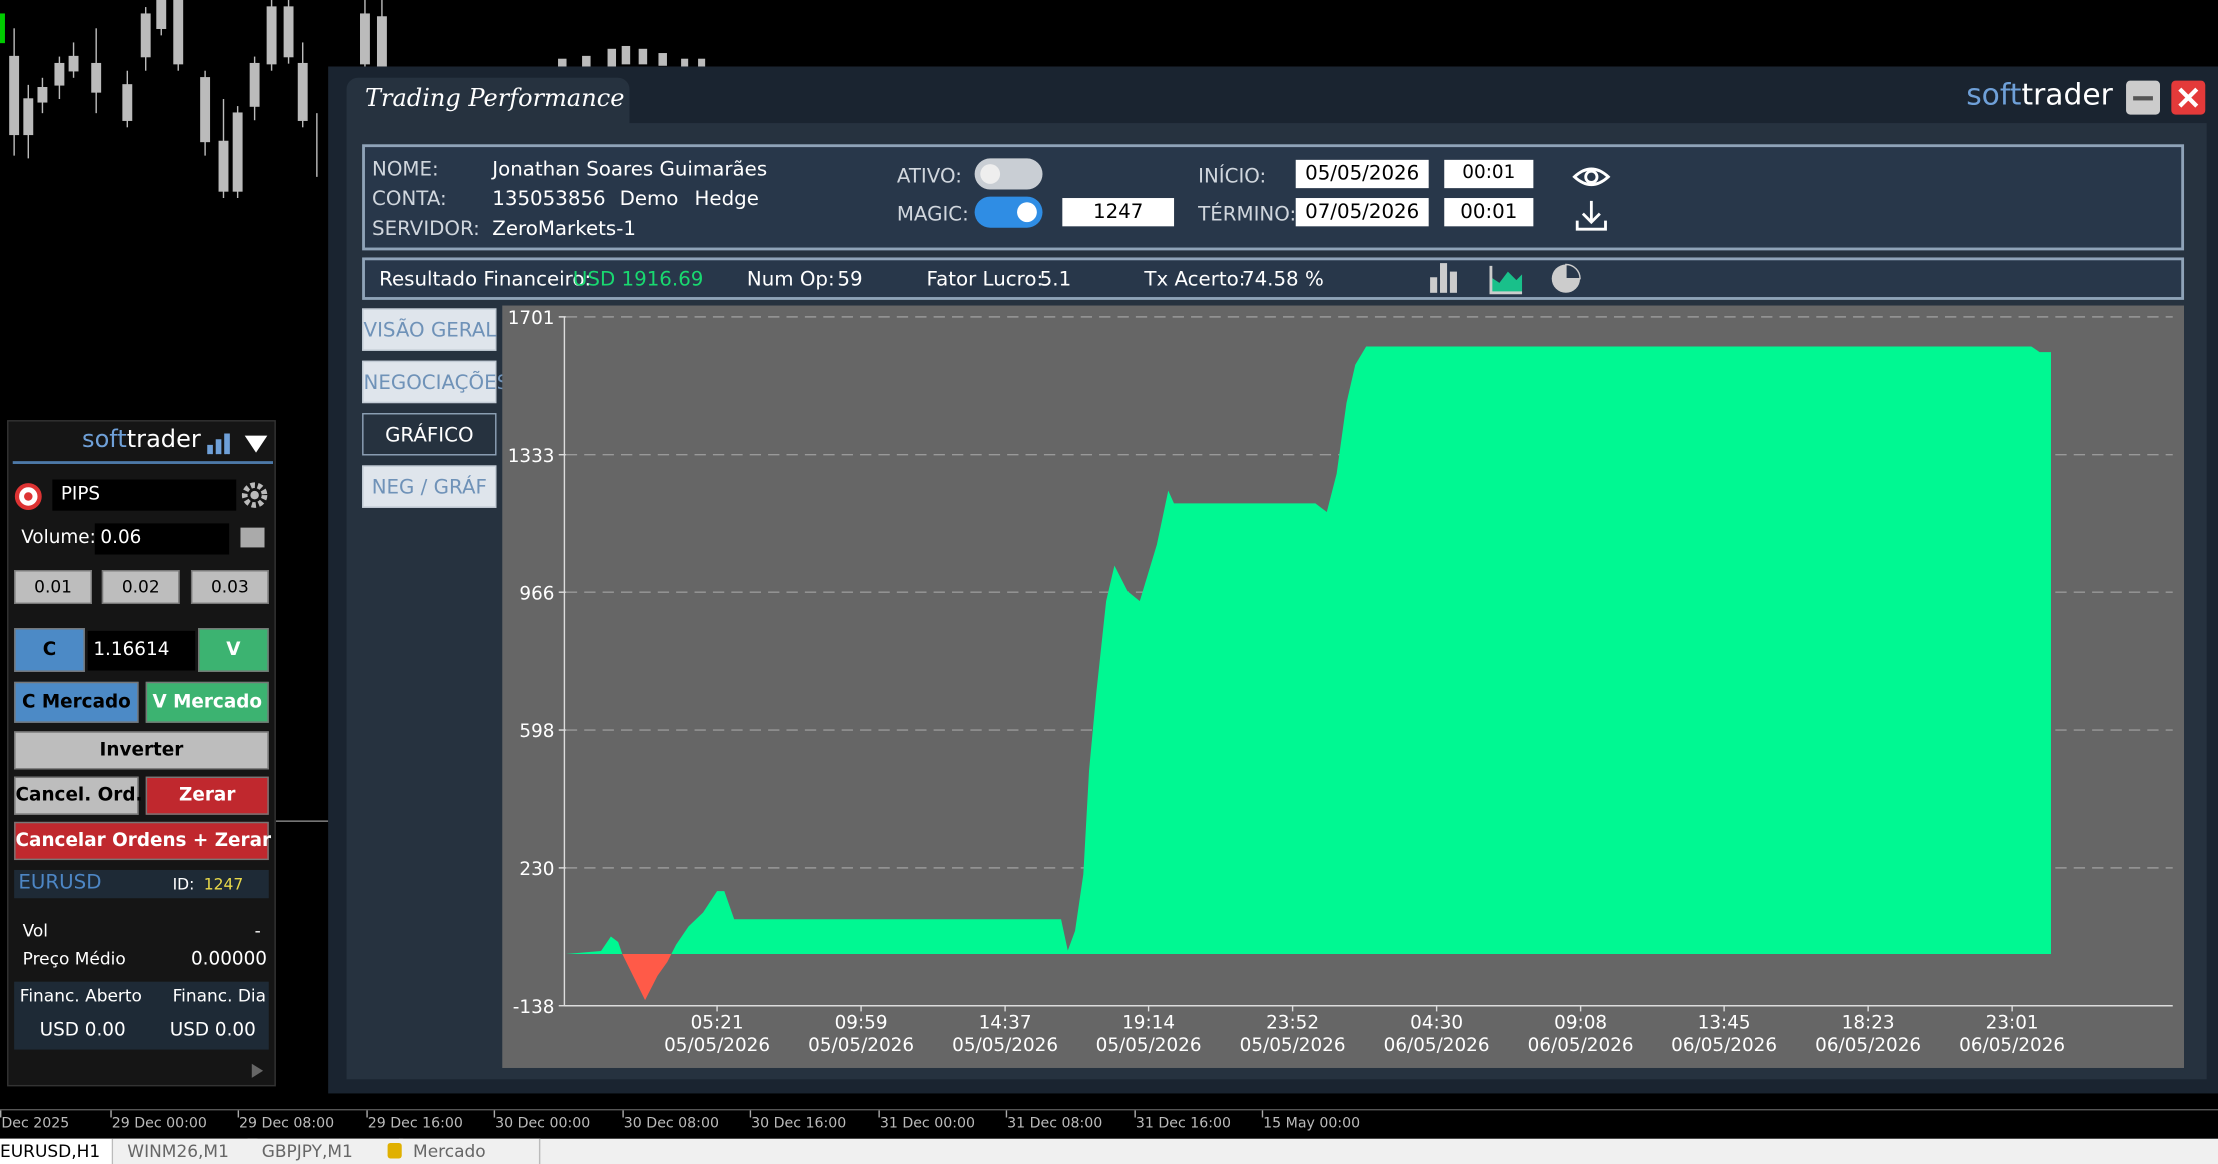  What do you see at coordinates (80, 995) in the screenshot?
I see `label: Financ. Aberto` at bounding box center [80, 995].